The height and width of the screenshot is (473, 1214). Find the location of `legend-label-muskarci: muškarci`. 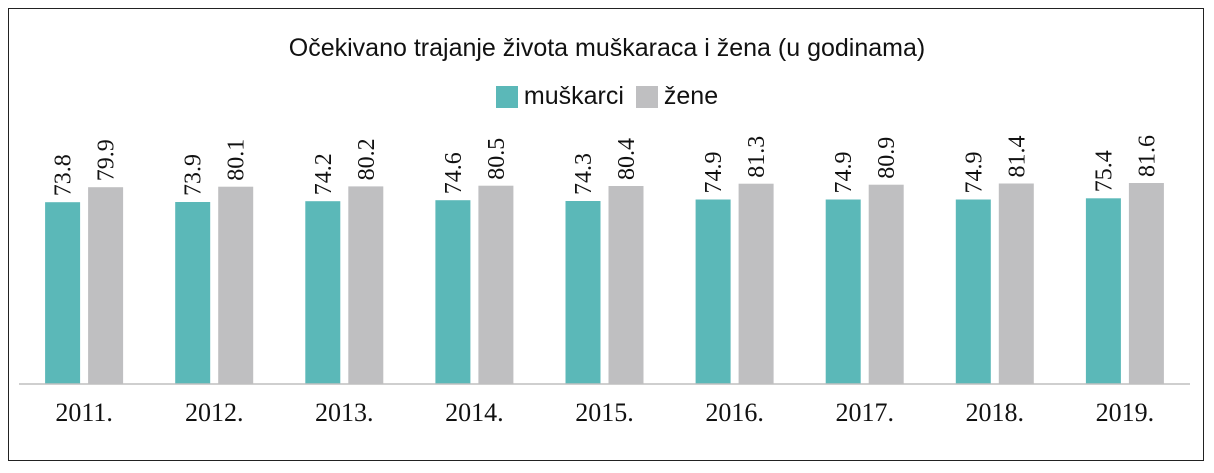

legend-label-muskarci: muškarci is located at coordinates (573, 96).